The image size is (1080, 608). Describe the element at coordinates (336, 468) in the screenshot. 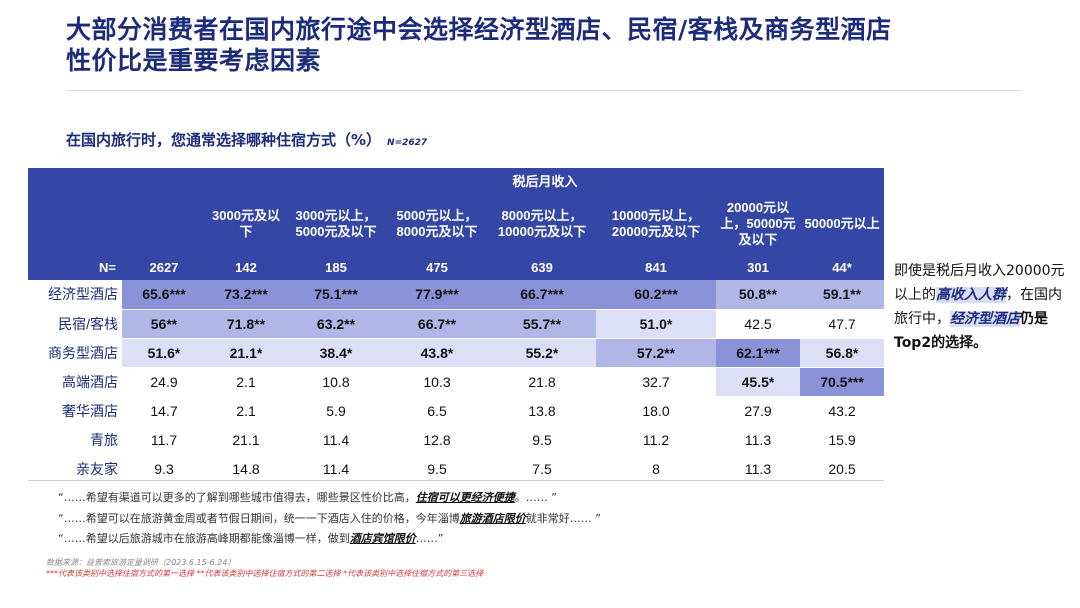

I see `table-cell: 11.4` at that location.